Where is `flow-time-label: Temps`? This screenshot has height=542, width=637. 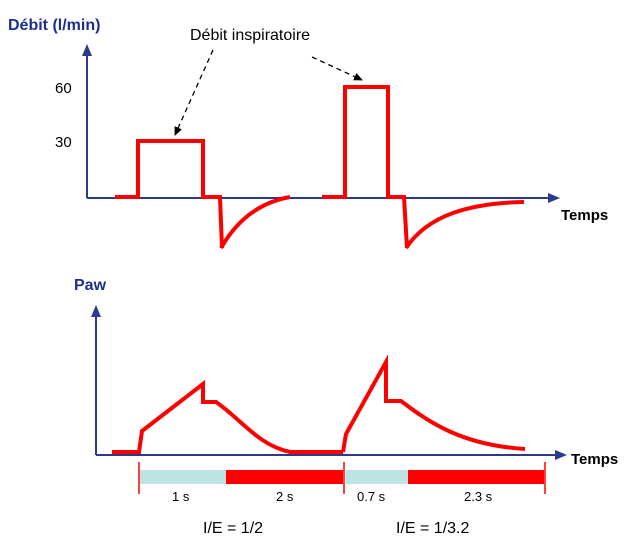
flow-time-label: Temps is located at coordinates (584, 215).